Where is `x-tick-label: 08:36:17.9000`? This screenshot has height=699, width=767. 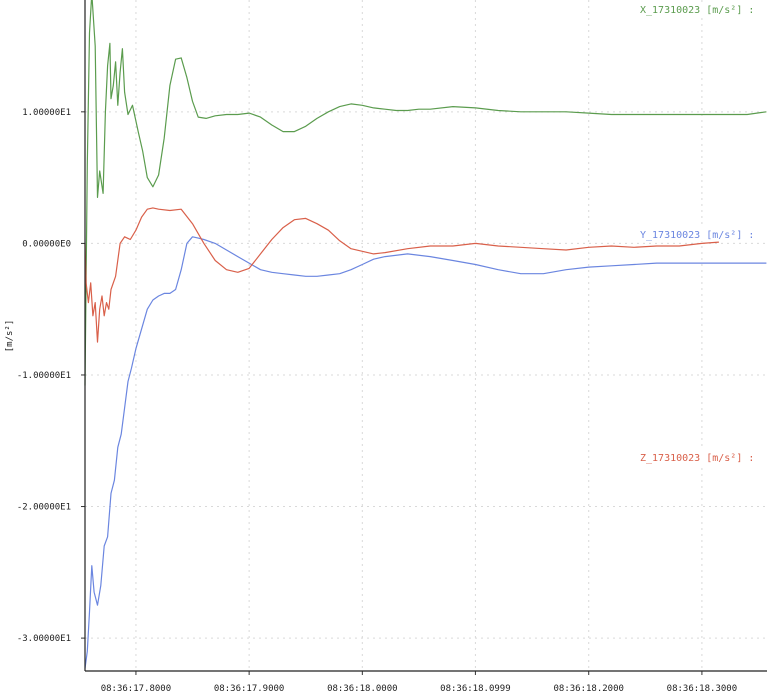
x-tick-label: 08:36:17.9000 is located at coordinates (249, 689).